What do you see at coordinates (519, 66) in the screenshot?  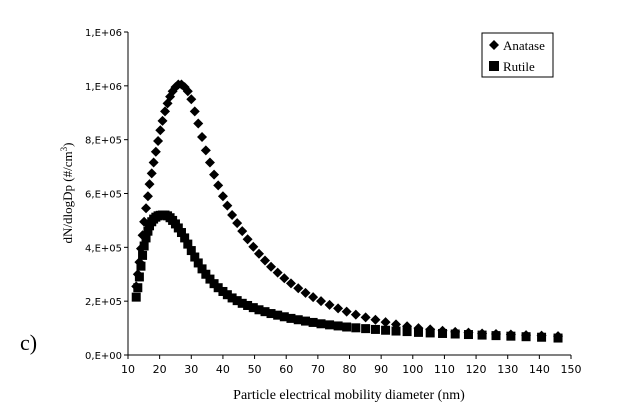 I see `legend-label-rutile: Rutile` at bounding box center [519, 66].